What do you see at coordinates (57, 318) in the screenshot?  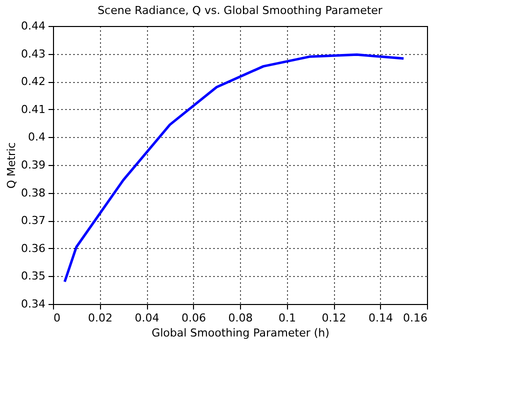 I see `x-tick-label: 0` at bounding box center [57, 318].